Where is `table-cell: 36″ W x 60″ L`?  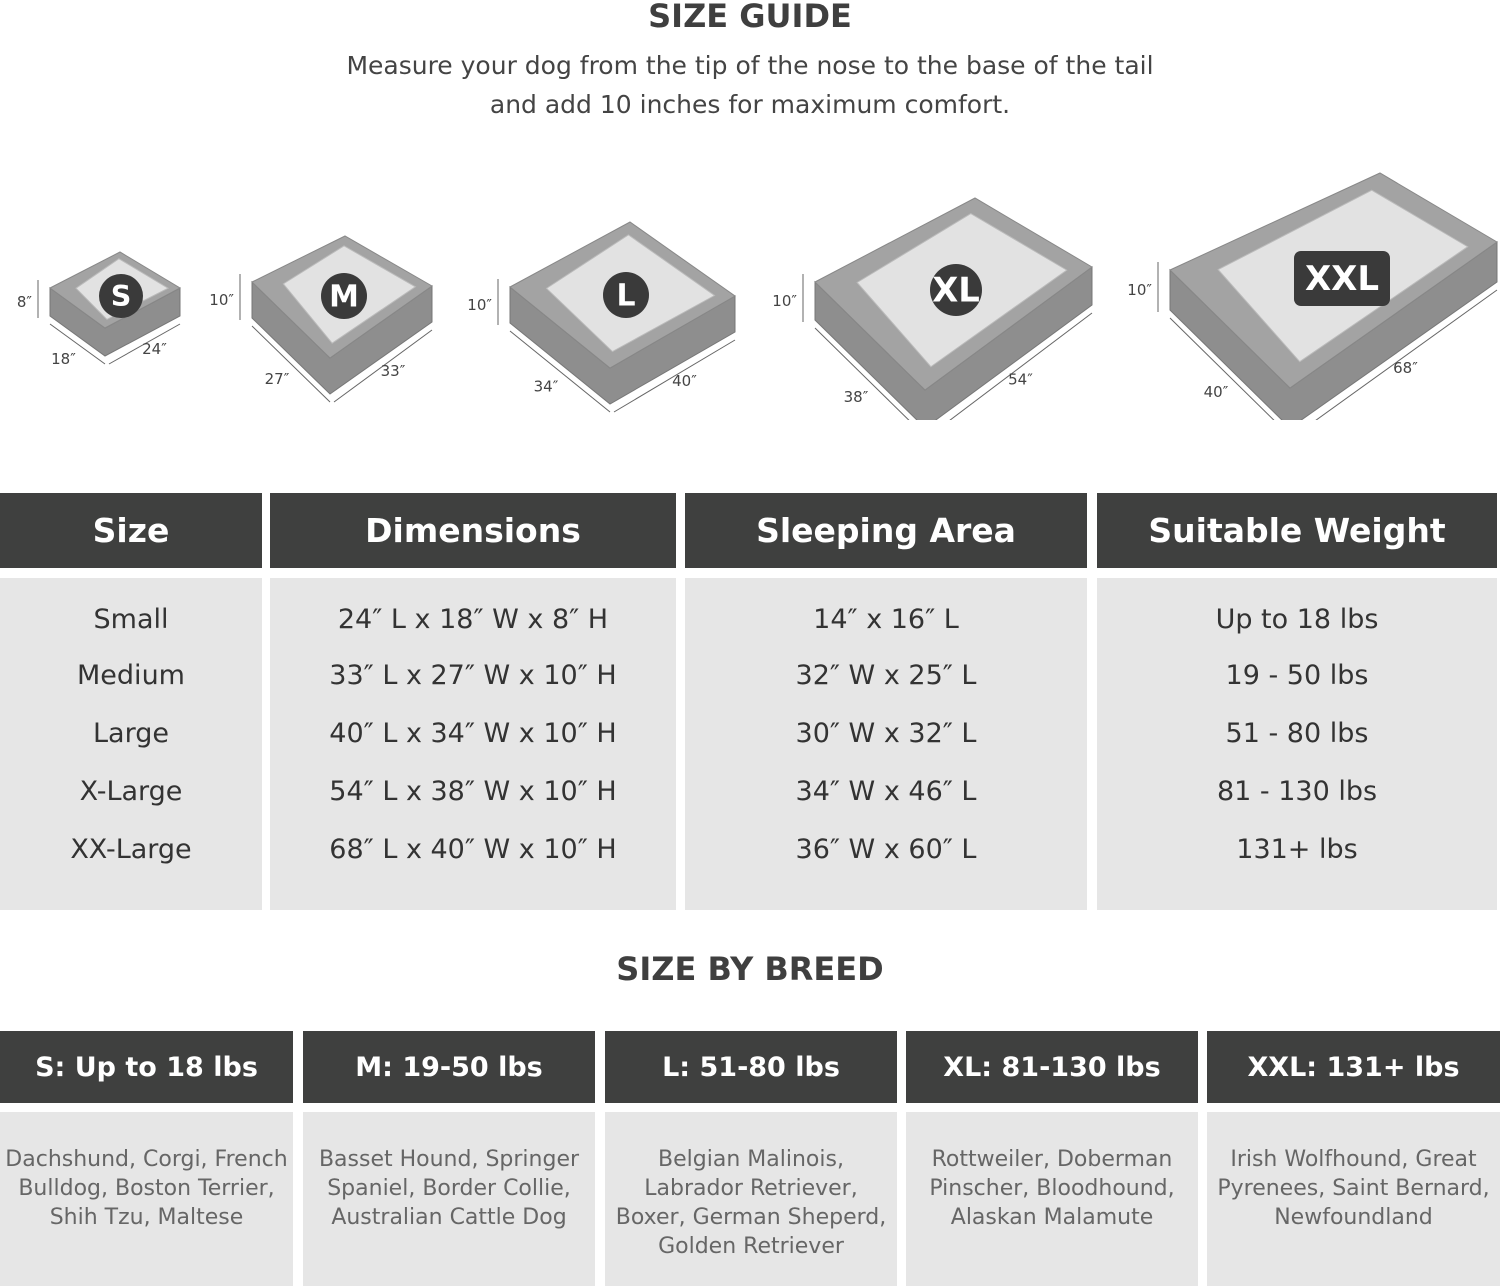 table-cell: 36″ W x 60″ L is located at coordinates (886, 849).